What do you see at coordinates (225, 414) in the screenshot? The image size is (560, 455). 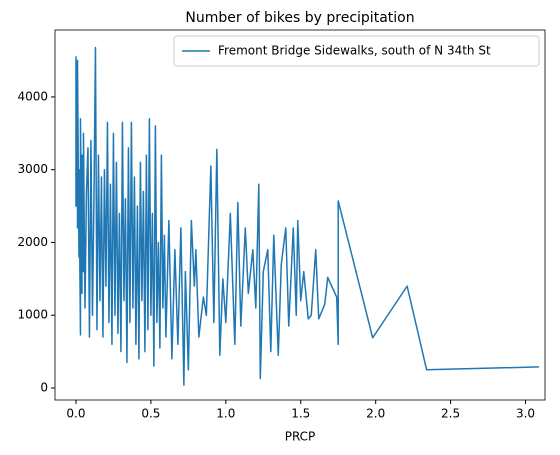 I see `x-tick-label: 1.0` at bounding box center [225, 414].